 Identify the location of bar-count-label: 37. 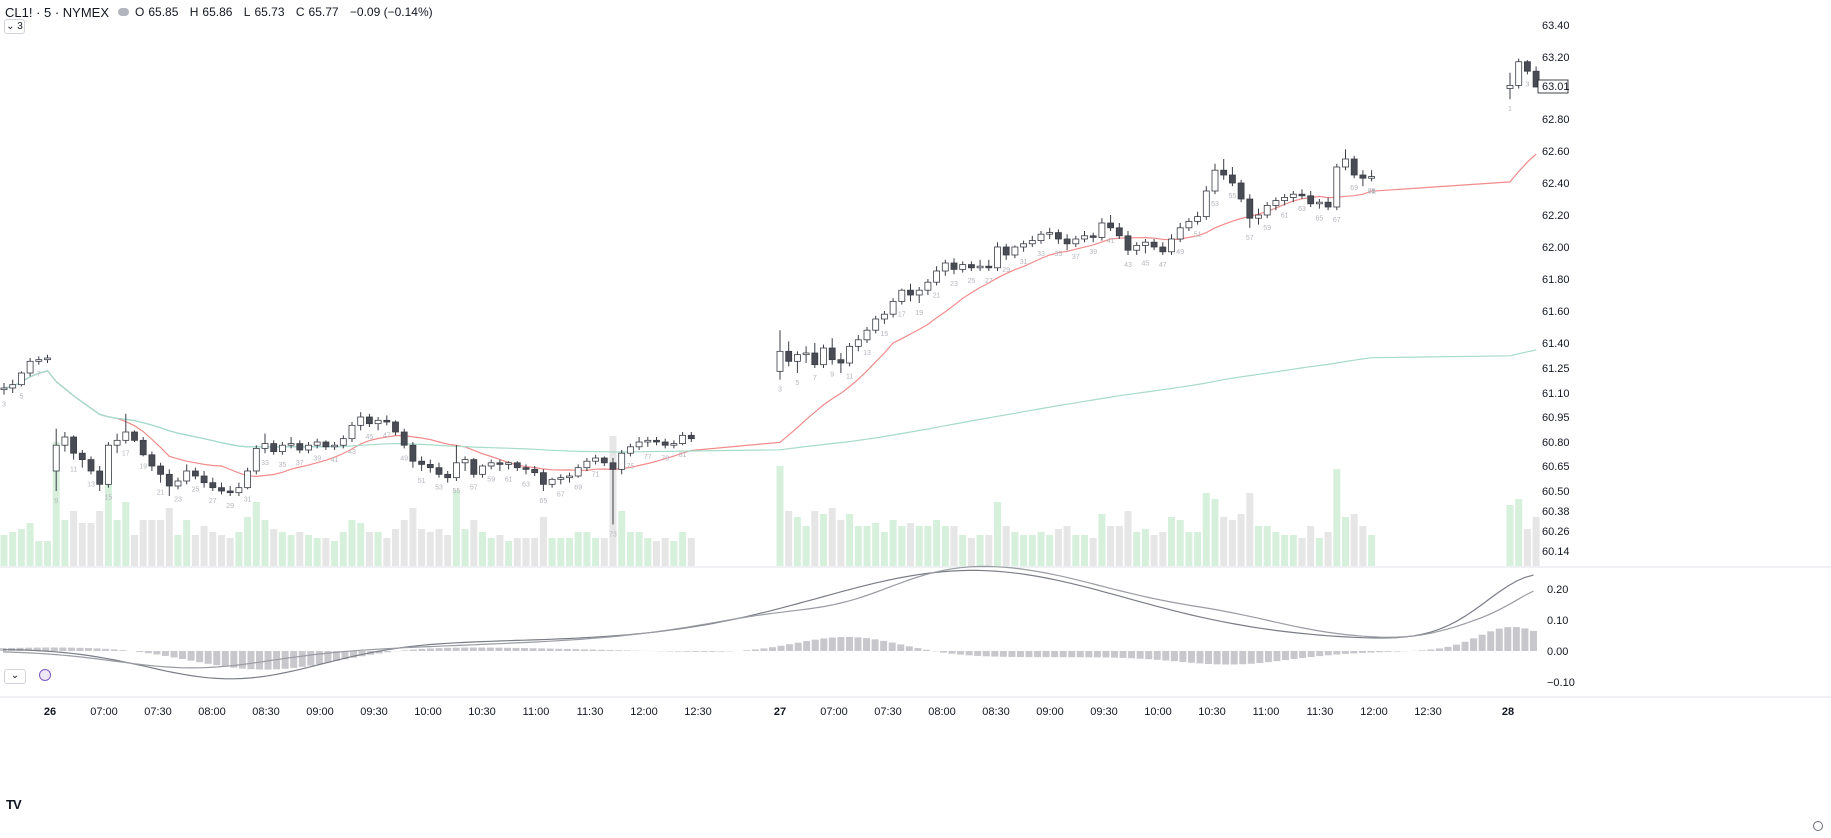
(1076, 257).